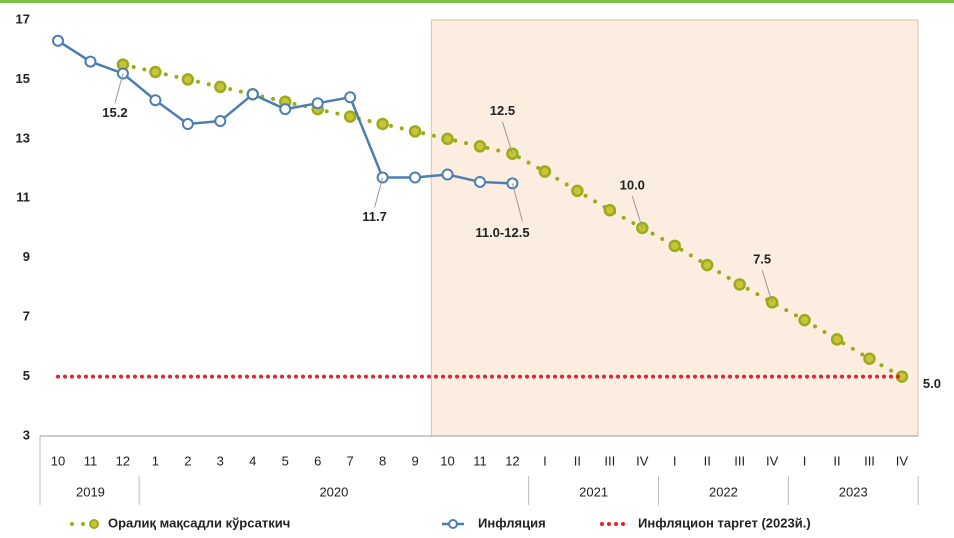 The height and width of the screenshot is (538, 954). What do you see at coordinates (374, 216) in the screenshot?
I see `data-label: 11.7` at bounding box center [374, 216].